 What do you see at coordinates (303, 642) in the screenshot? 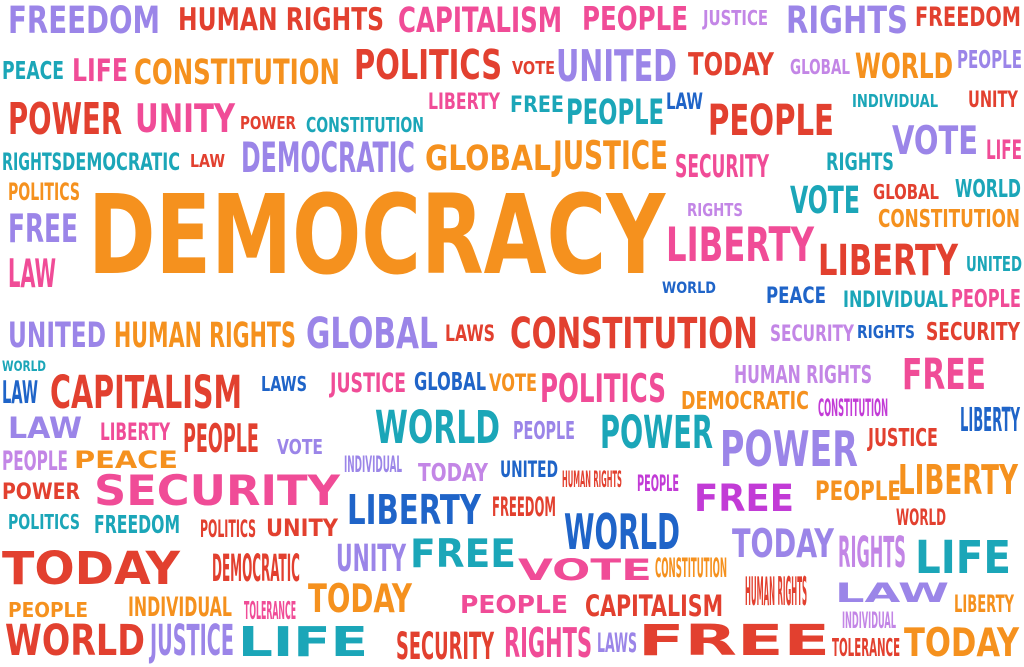
I see `word-life: LIFE` at bounding box center [303, 642].